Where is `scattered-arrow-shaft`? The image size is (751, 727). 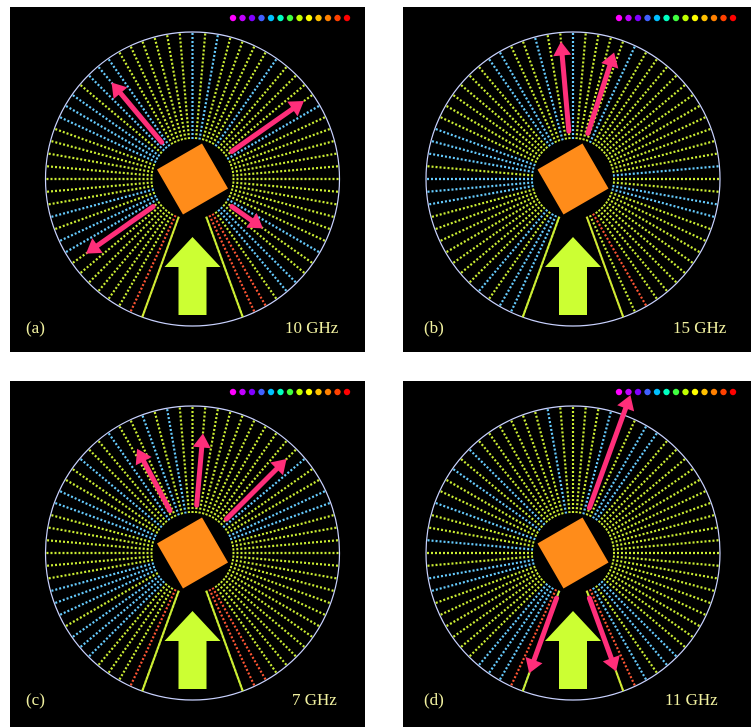
scattered-arrow-shaft is located at coordinates (600, 628).